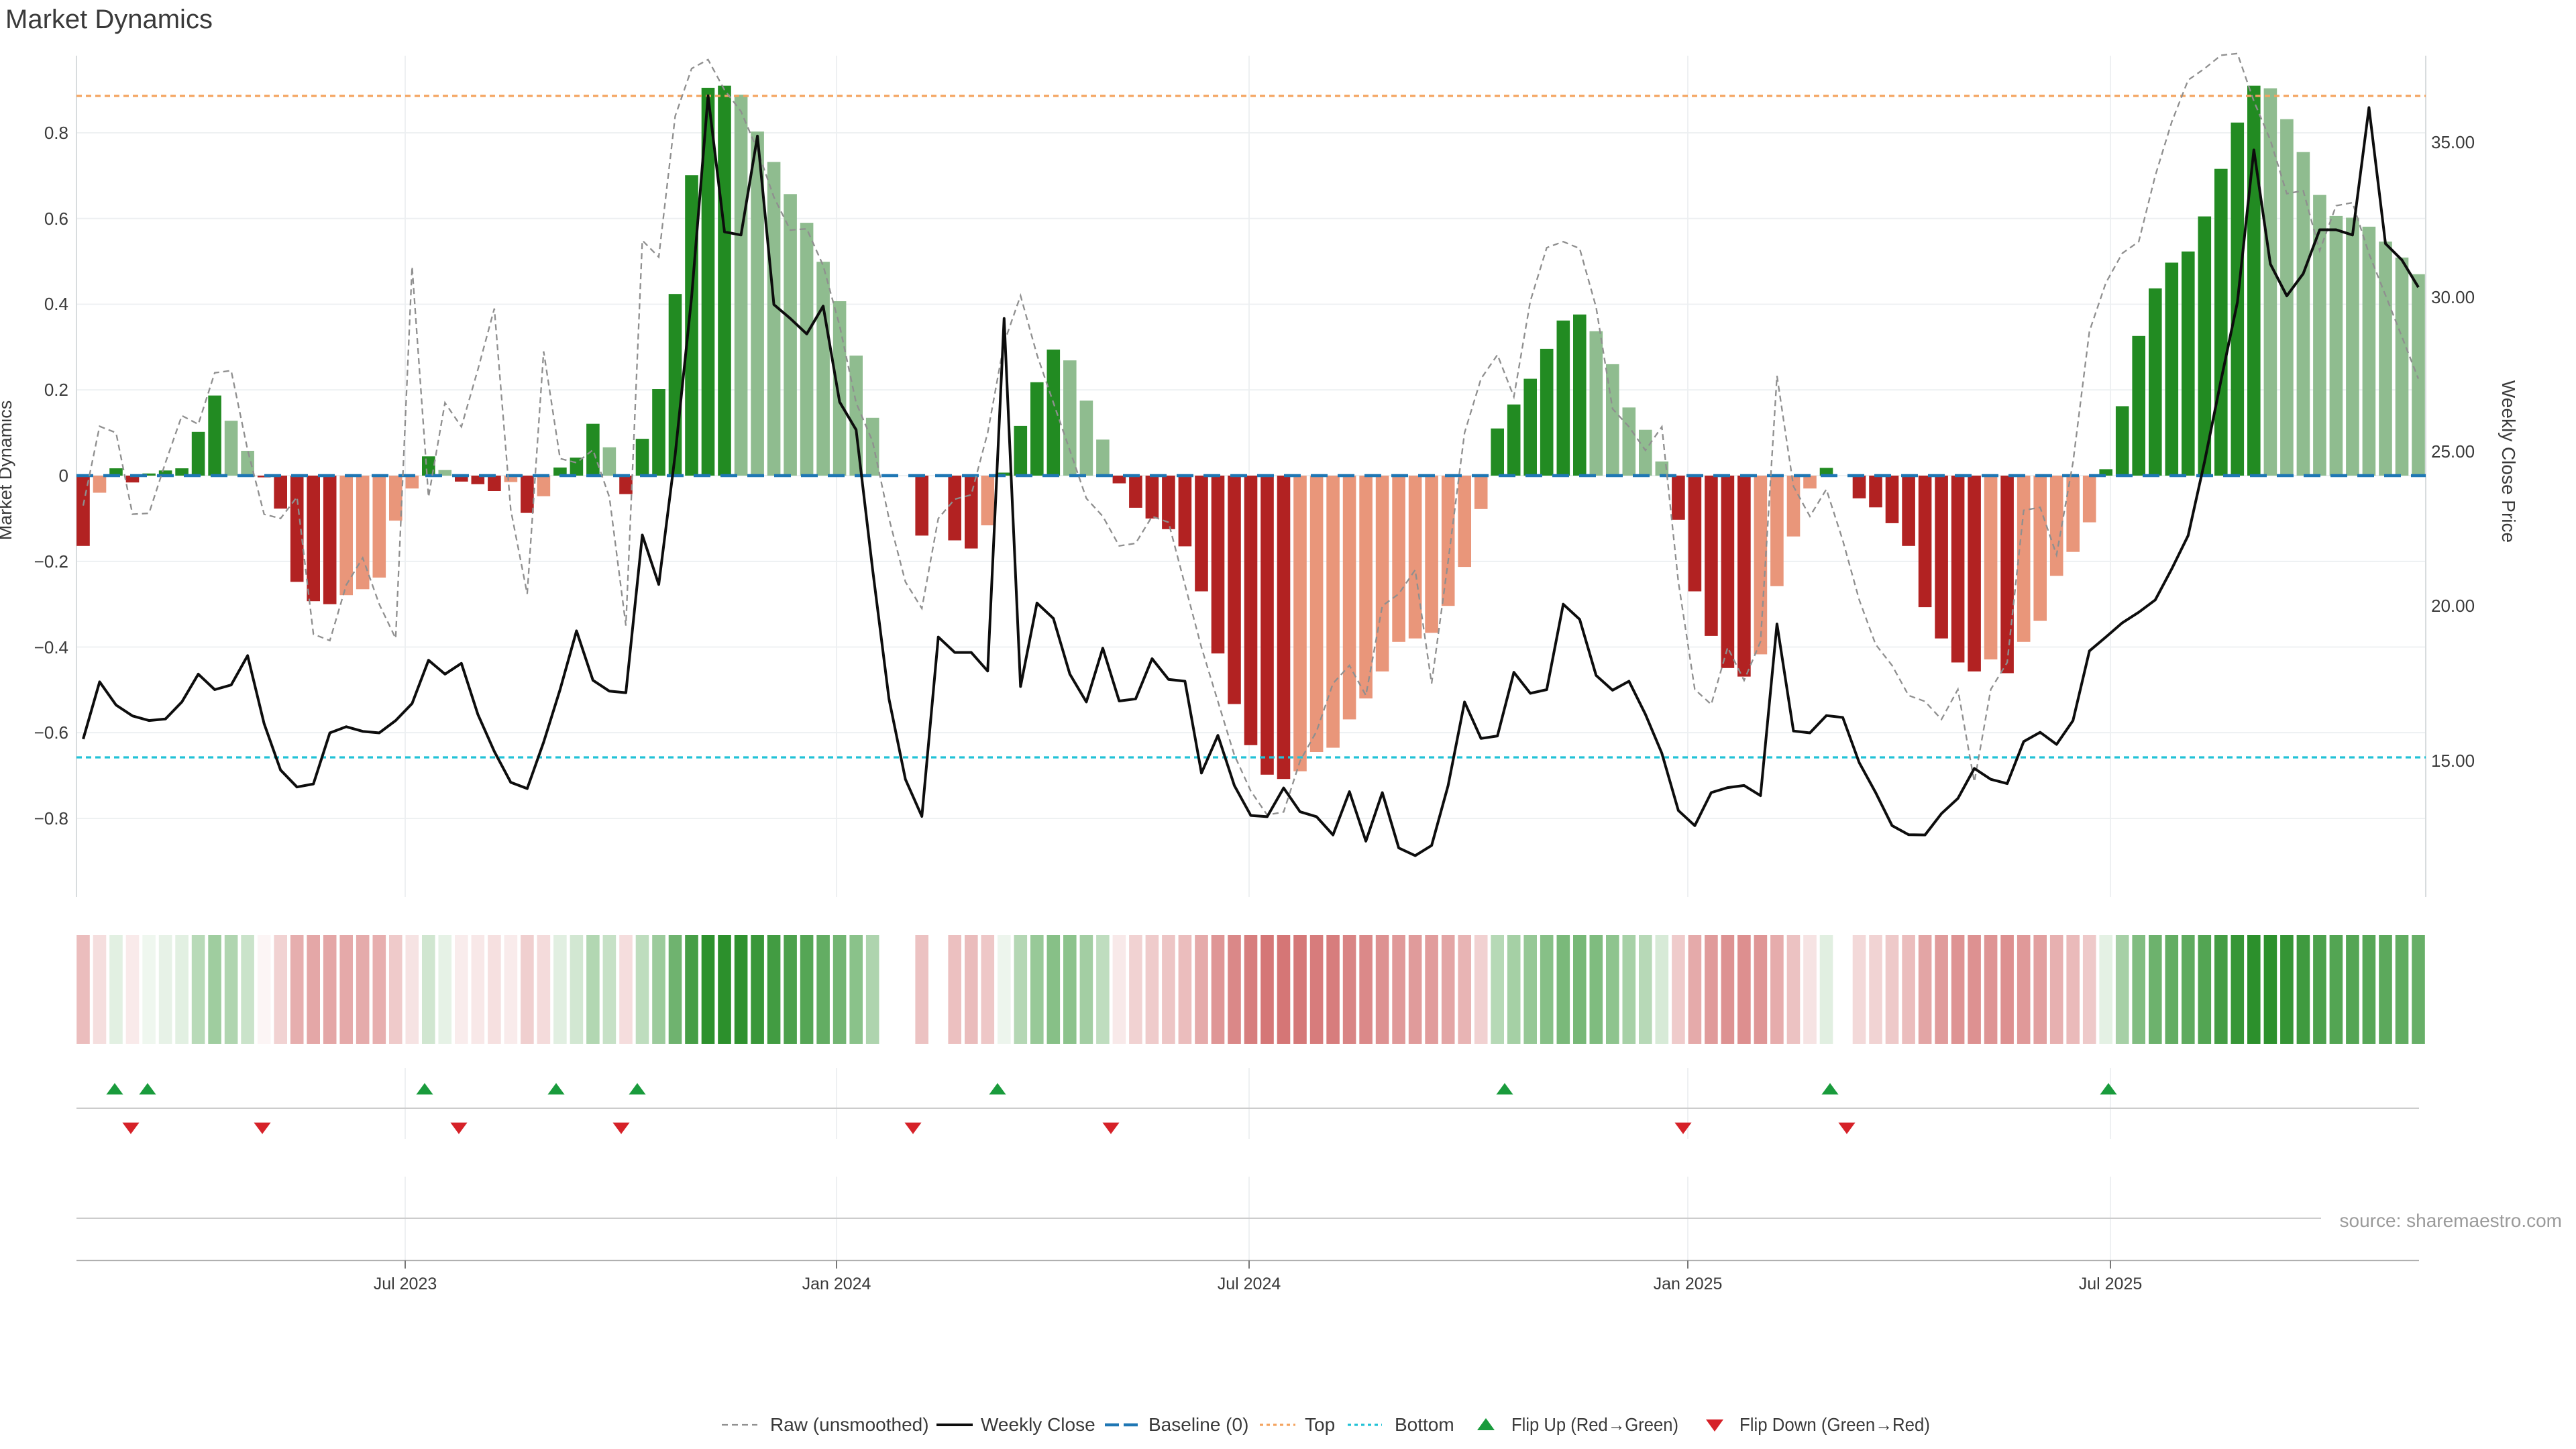  What do you see at coordinates (836, 1284) in the screenshot?
I see `svg-text: Jan 2024` at bounding box center [836, 1284].